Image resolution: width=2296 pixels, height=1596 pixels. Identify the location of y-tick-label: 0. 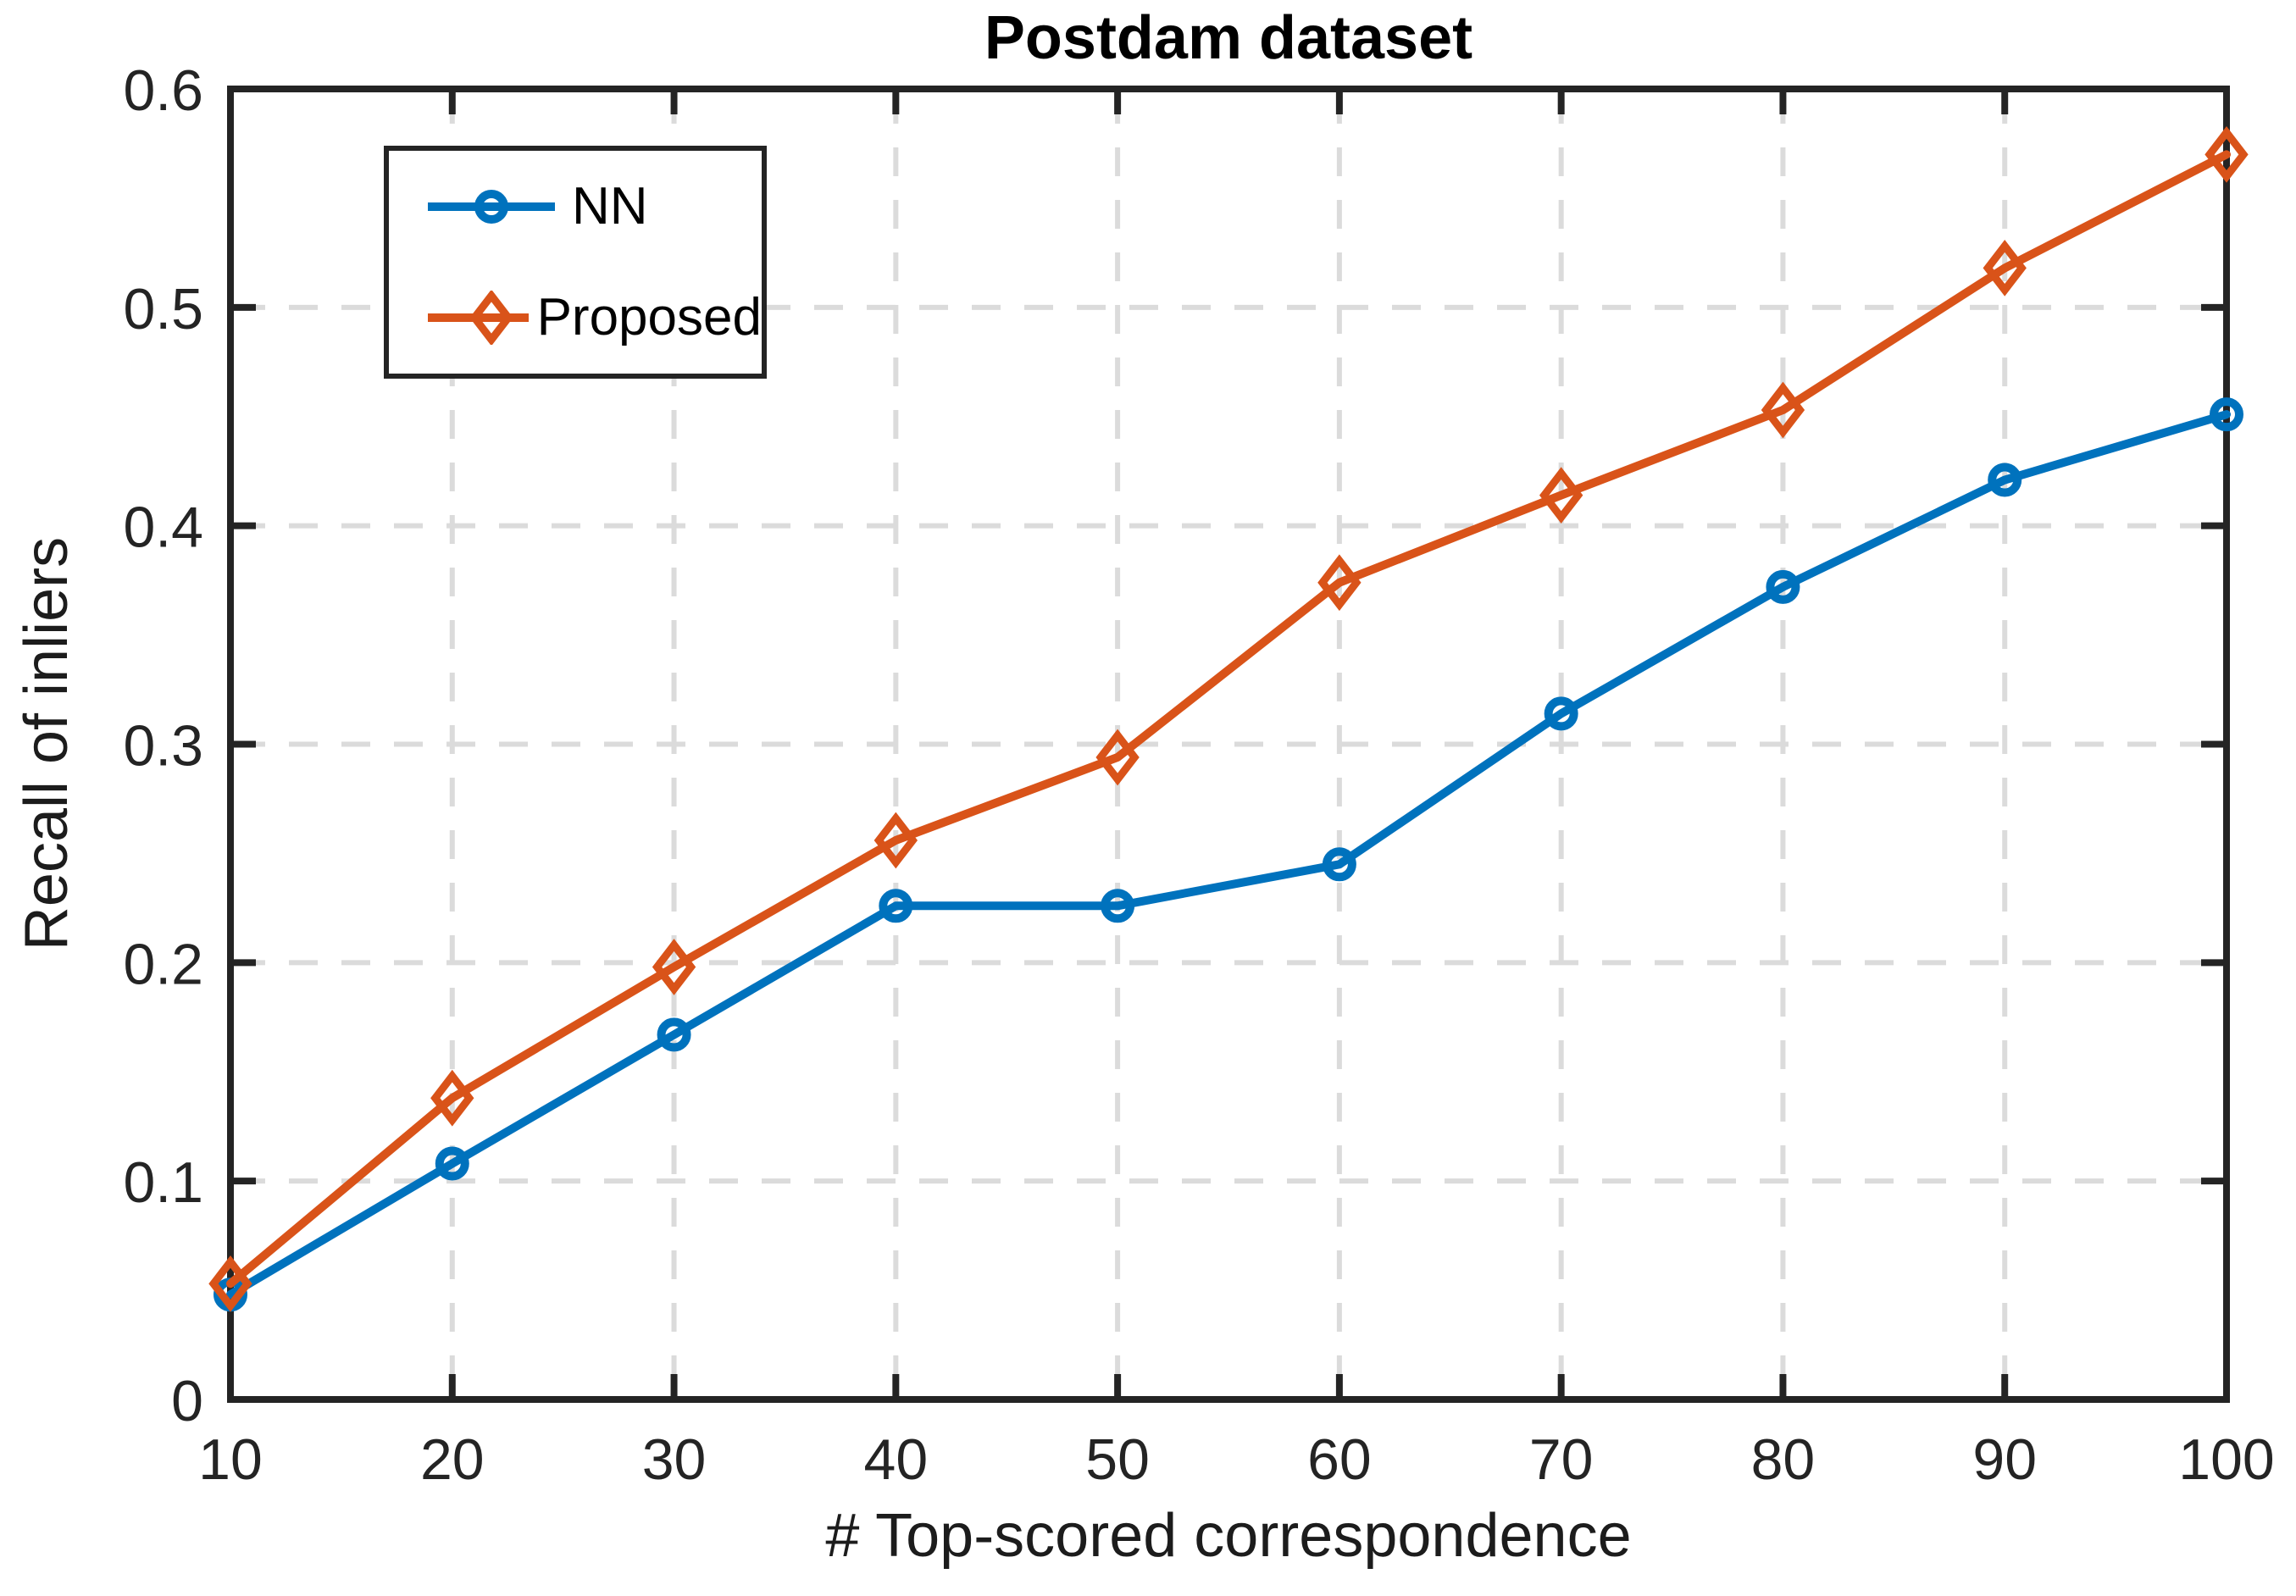
(187, 1401).